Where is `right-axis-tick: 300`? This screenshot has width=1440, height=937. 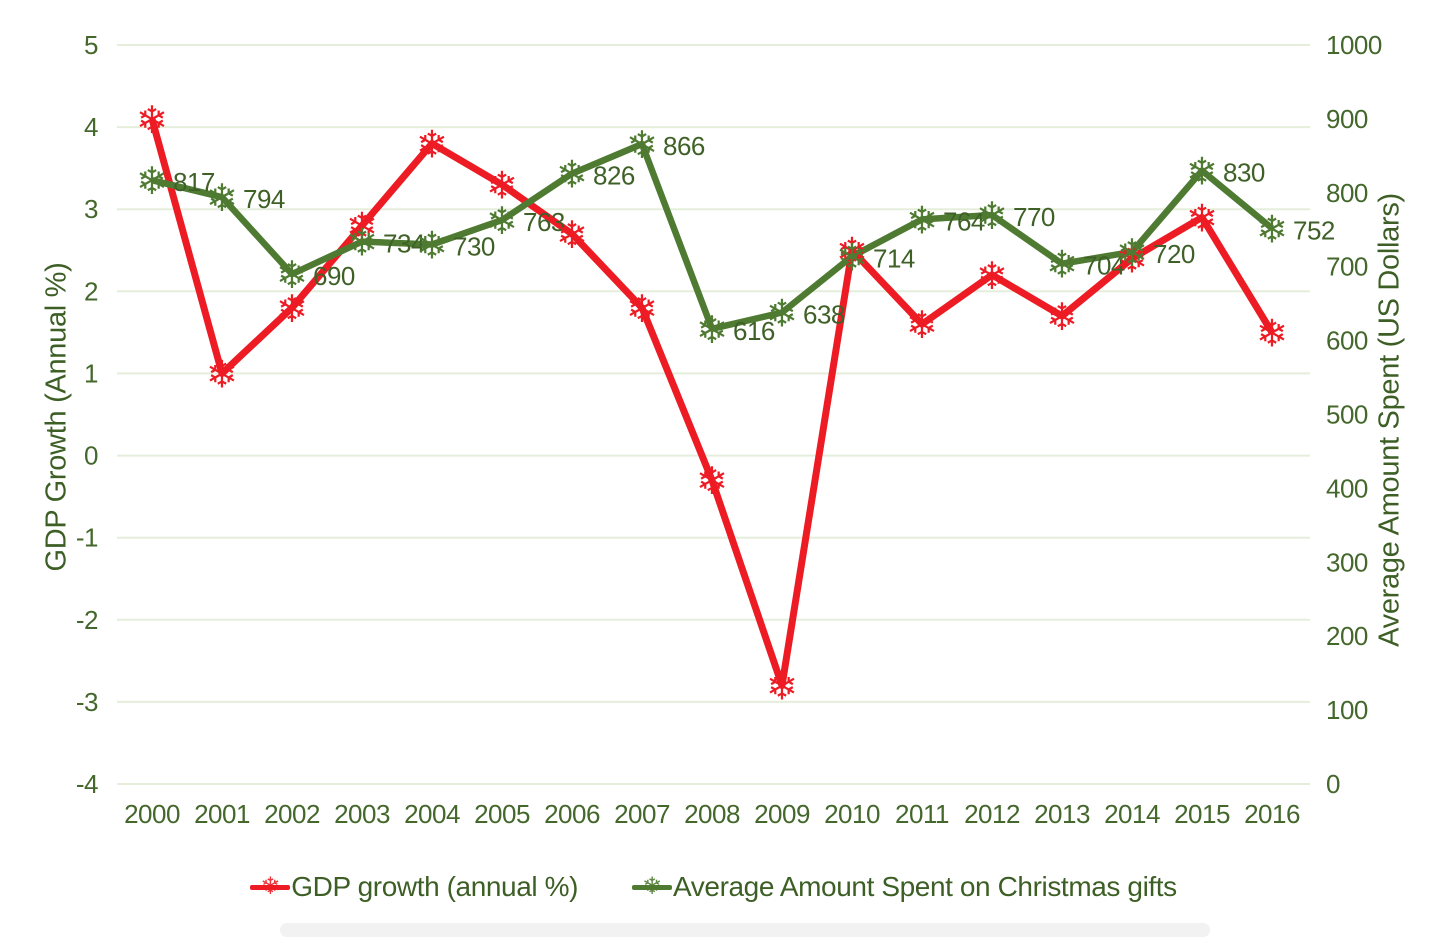 right-axis-tick: 300 is located at coordinates (1347, 562).